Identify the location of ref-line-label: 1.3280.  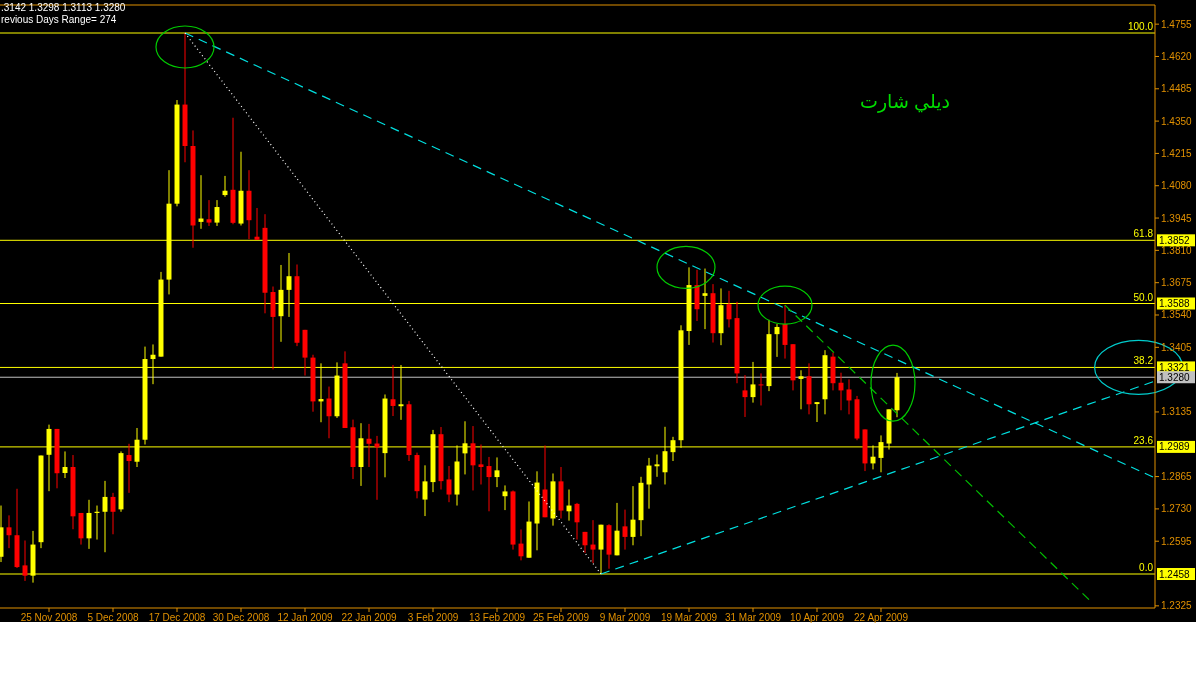
(1175, 377).